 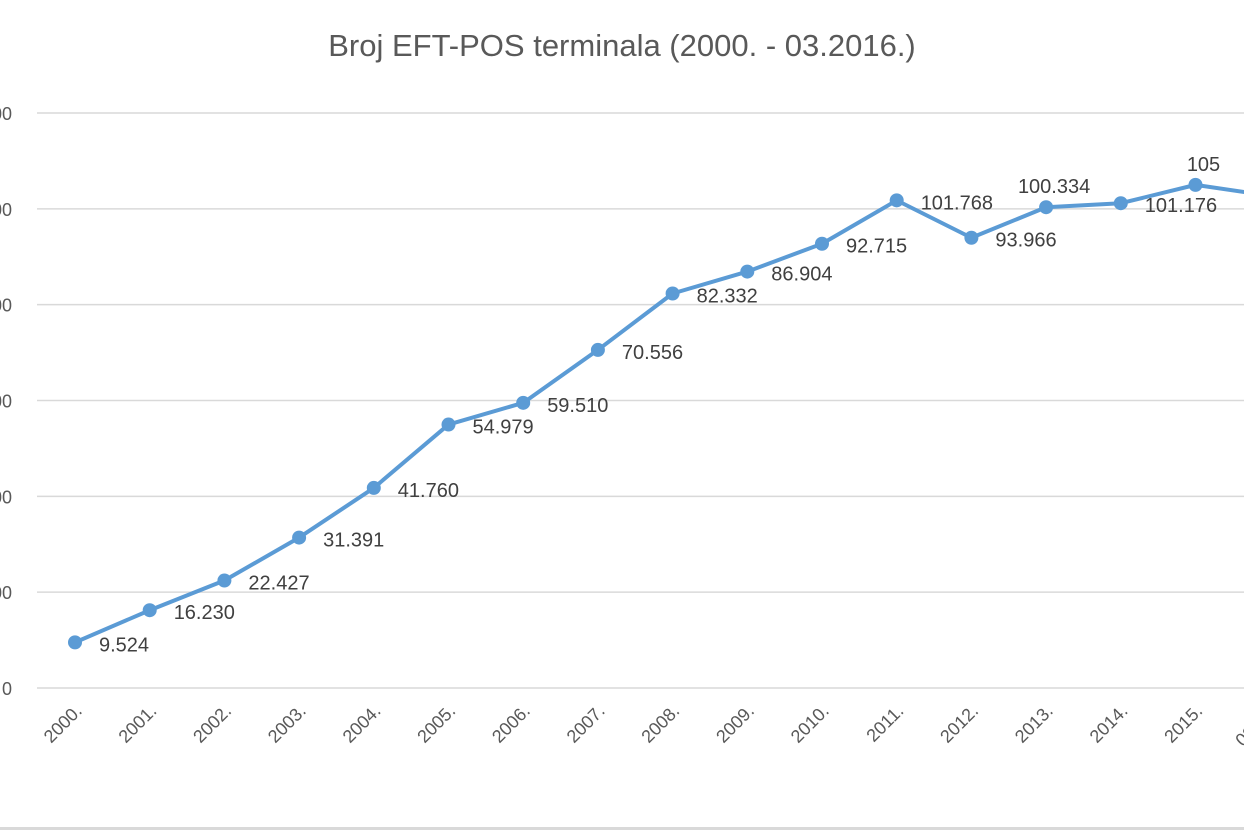 I want to click on data-label: 70.556, so click(x=652, y=353).